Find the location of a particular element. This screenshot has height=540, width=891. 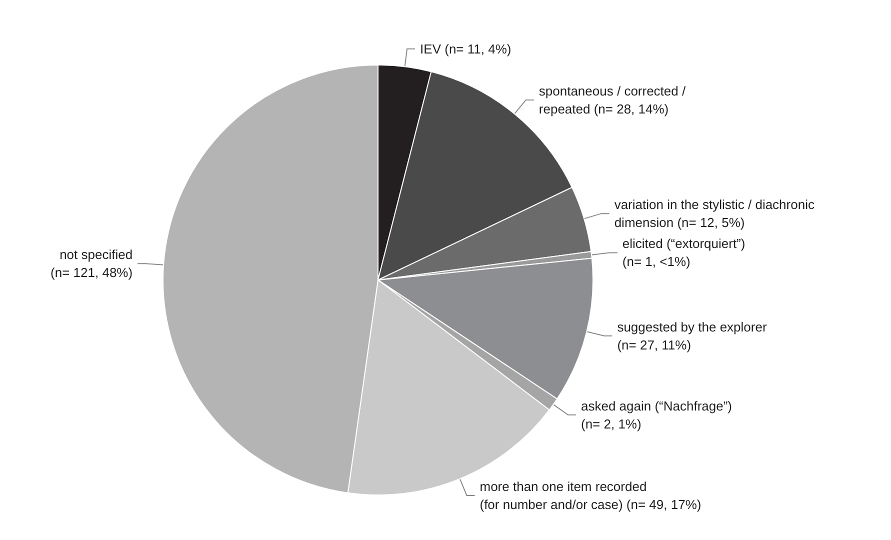

slice-label: not specified (n= 121, 48%) is located at coordinates (91, 263).